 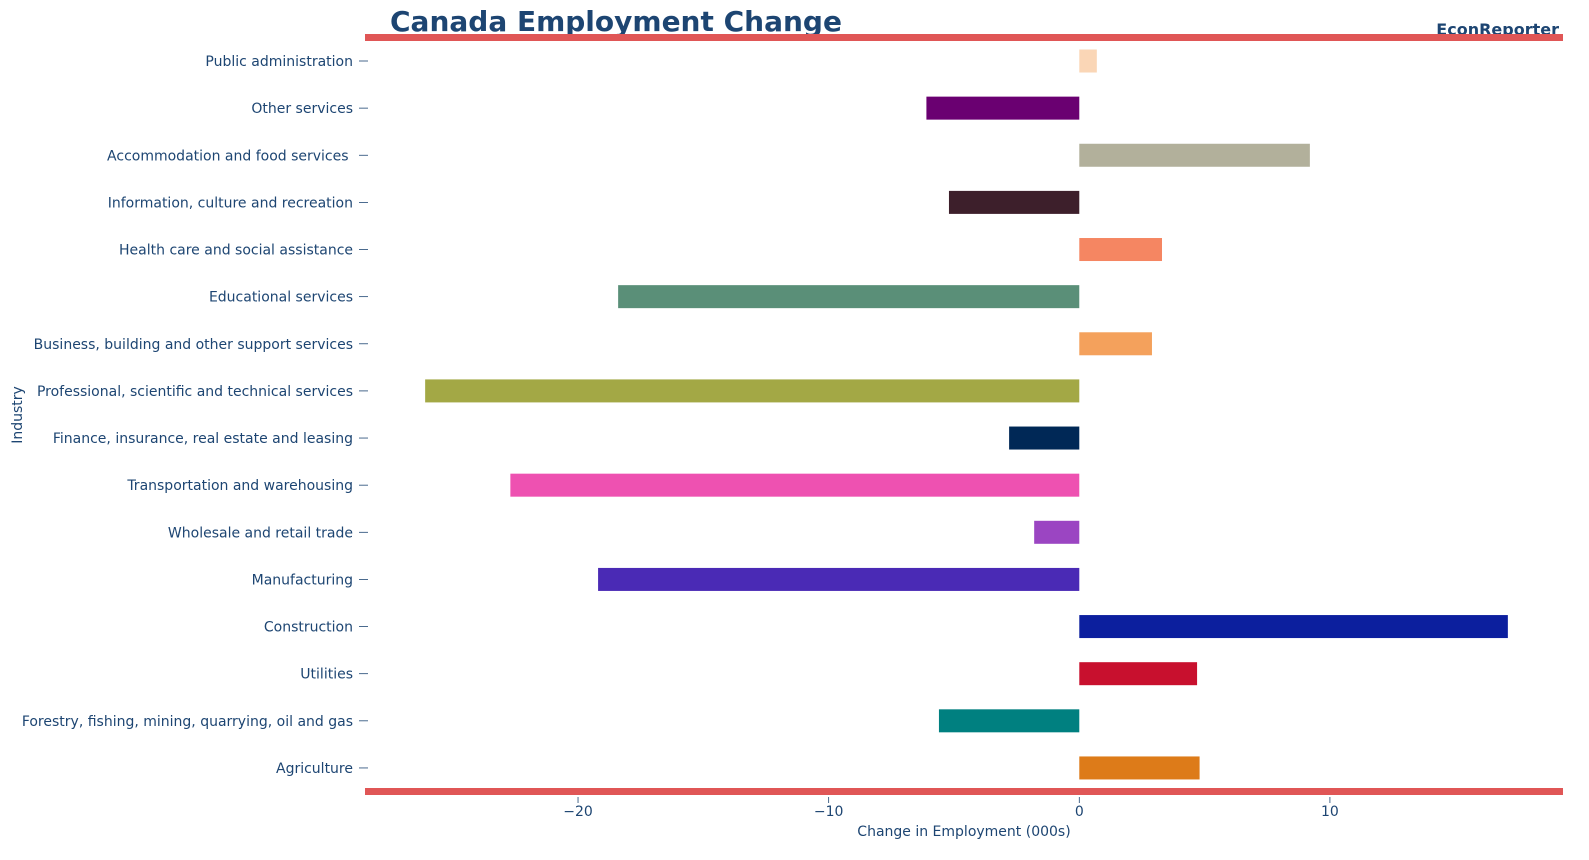 I want to click on top-accent-rule, so click(x=964, y=37).